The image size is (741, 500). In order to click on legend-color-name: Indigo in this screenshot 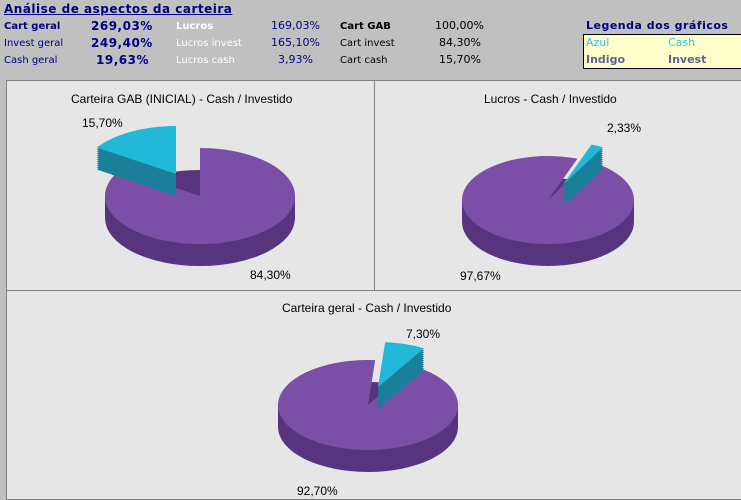, I will do `click(605, 59)`.